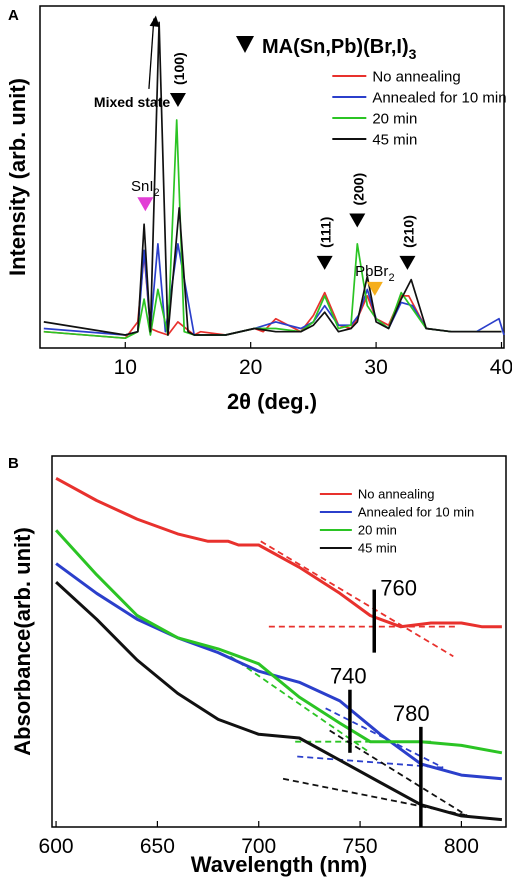  What do you see at coordinates (145, 188) in the screenshot?
I see `phase-label: SnI2` at bounding box center [145, 188].